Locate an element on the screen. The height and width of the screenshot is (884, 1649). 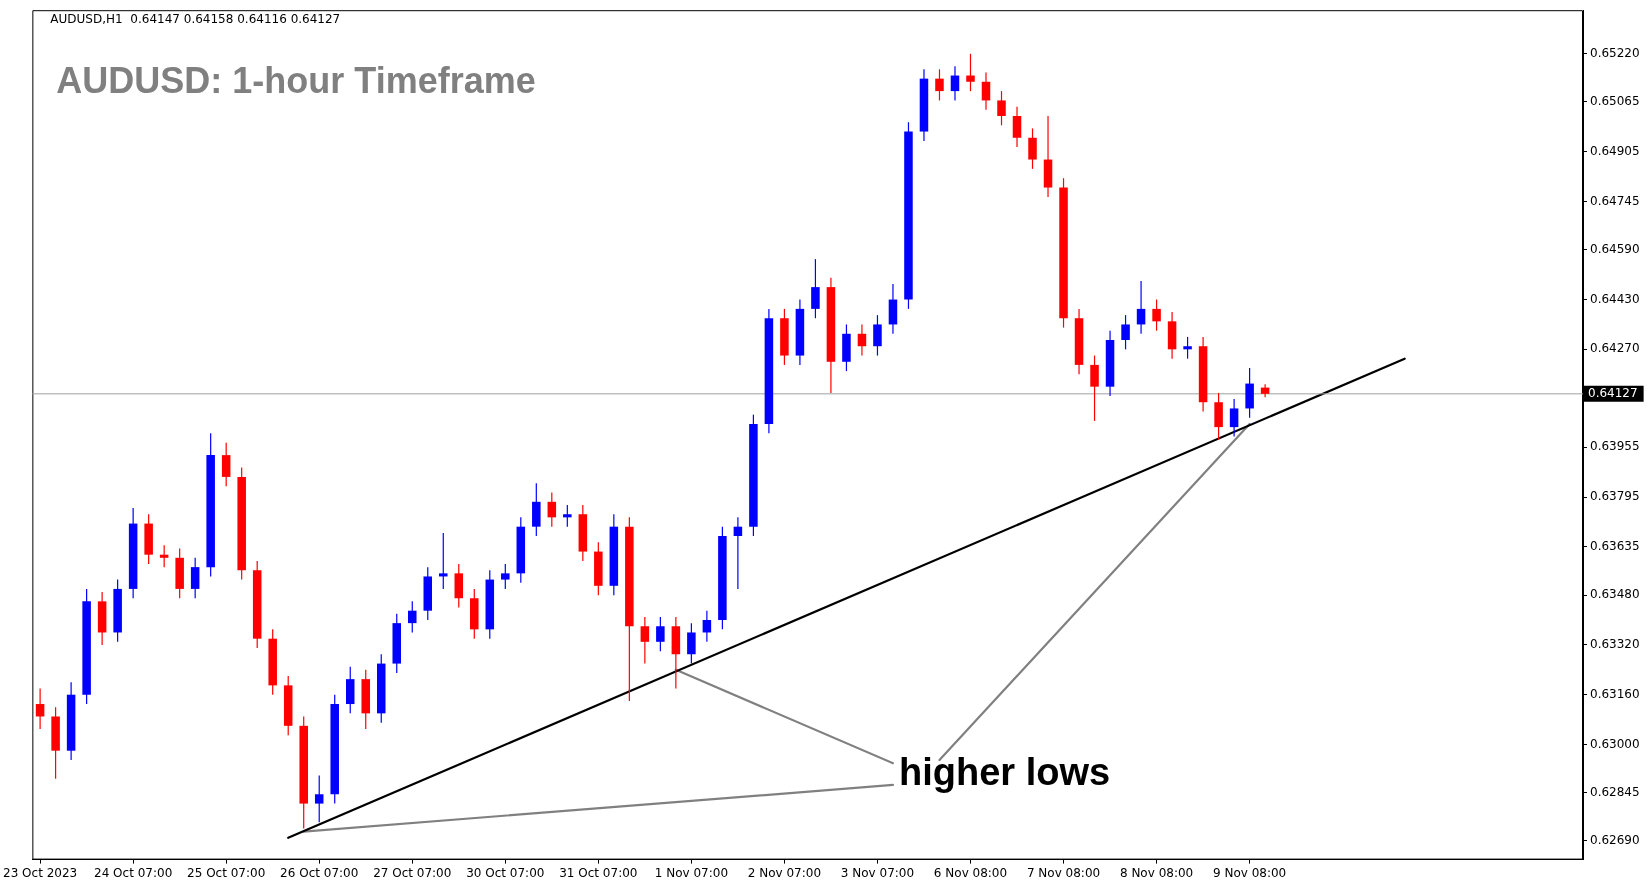
y-tick-label: 0.63480 is located at coordinates (1615, 594).